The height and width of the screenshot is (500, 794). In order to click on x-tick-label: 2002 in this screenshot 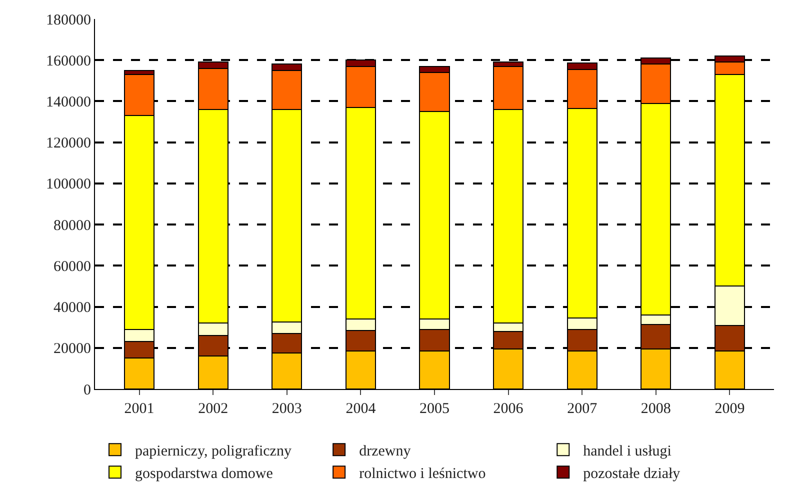, I will do `click(213, 409)`.